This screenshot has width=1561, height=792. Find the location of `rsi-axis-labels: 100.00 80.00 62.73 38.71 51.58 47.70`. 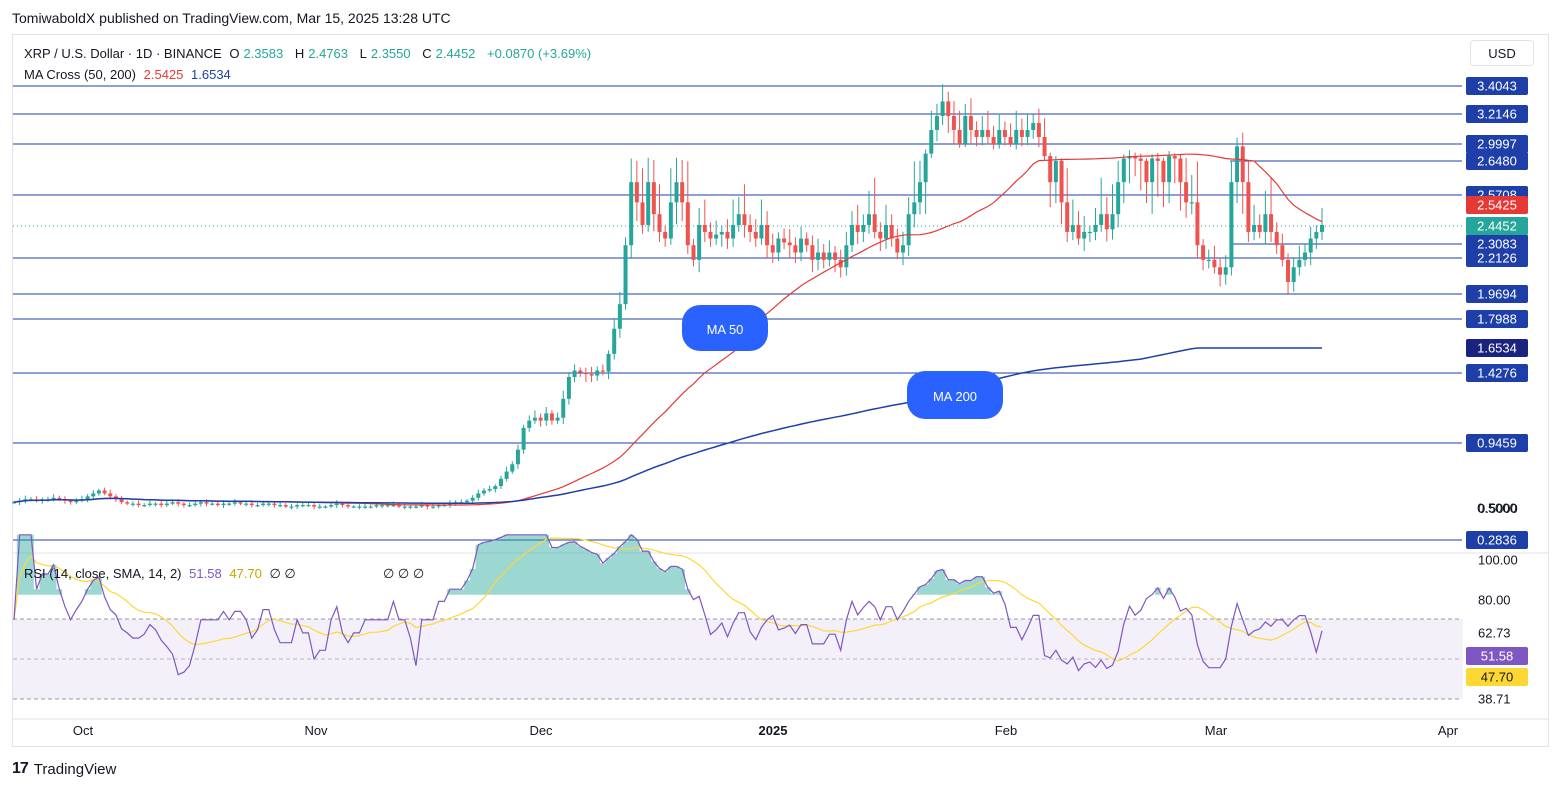

rsi-axis-labels: 100.00 80.00 62.73 38.71 51.58 47.70 is located at coordinates (1497, 630).